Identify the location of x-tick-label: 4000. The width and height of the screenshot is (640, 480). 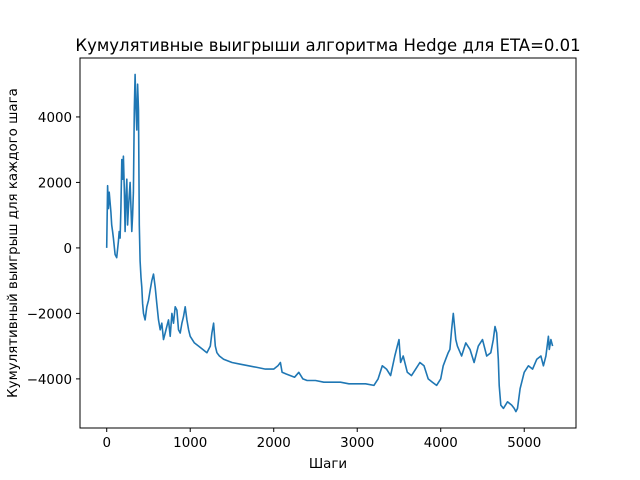
(441, 443).